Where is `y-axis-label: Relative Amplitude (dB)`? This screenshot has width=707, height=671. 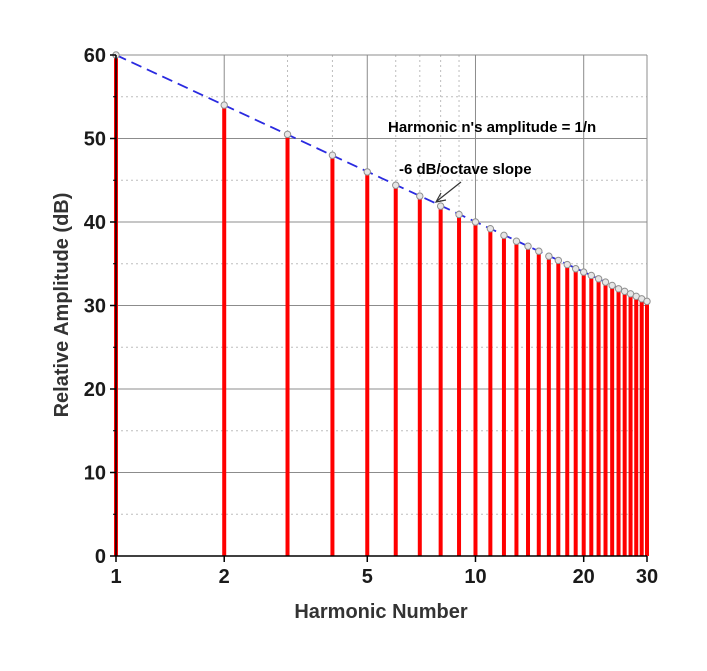 y-axis-label: Relative Amplitude (dB) is located at coordinates (62, 305).